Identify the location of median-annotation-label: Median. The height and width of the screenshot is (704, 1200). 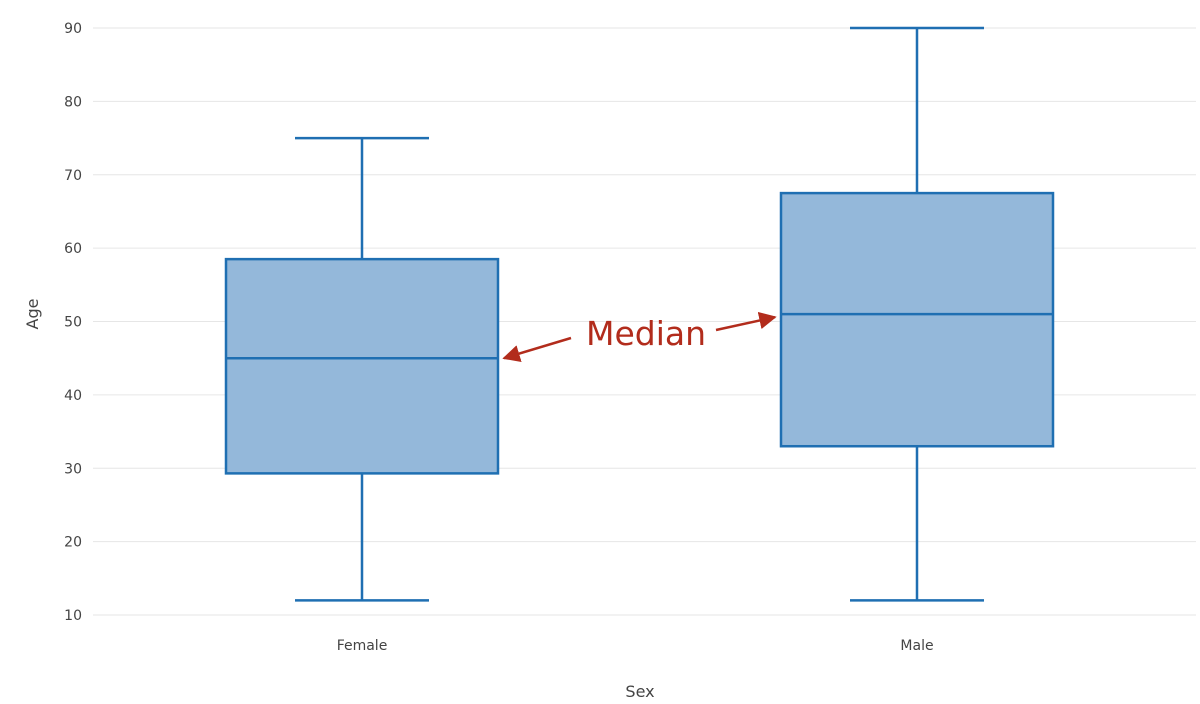
(646, 333).